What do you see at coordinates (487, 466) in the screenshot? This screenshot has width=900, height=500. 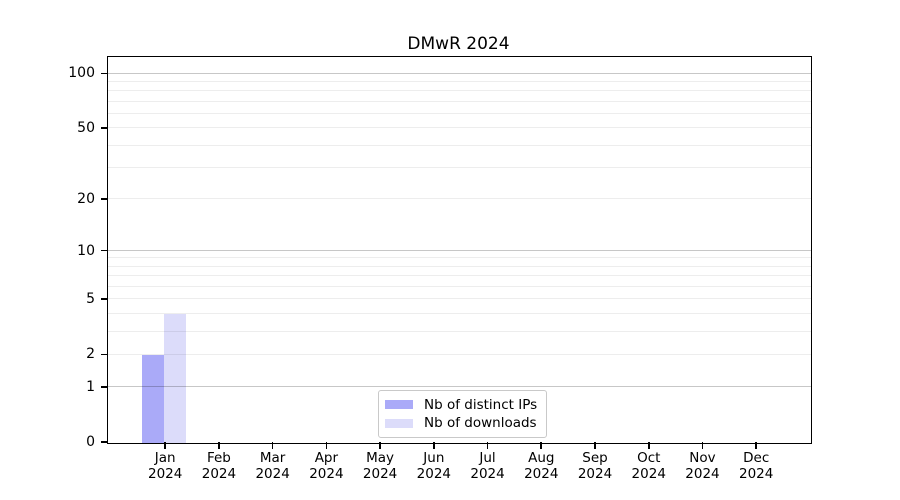 I see `x-tick-label: Jul 2024` at bounding box center [487, 466].